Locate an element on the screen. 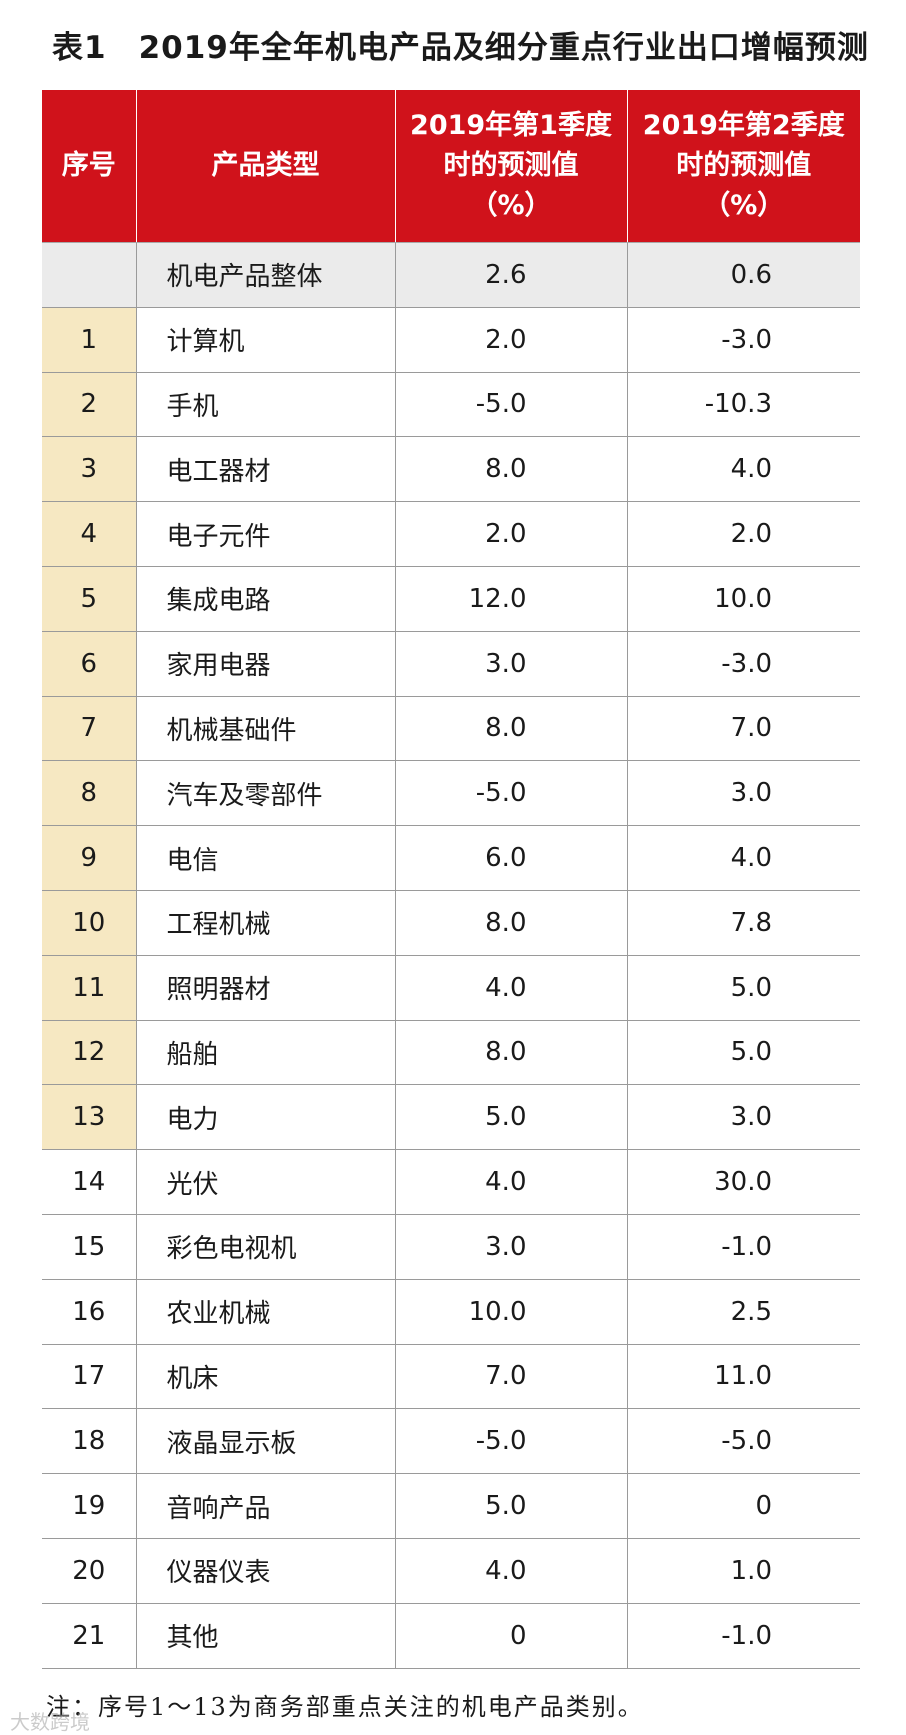 Image resolution: width=906 pixels, height=1735 pixels. table-row: 19 音响产品 5.0 0 is located at coordinates (451, 1506).